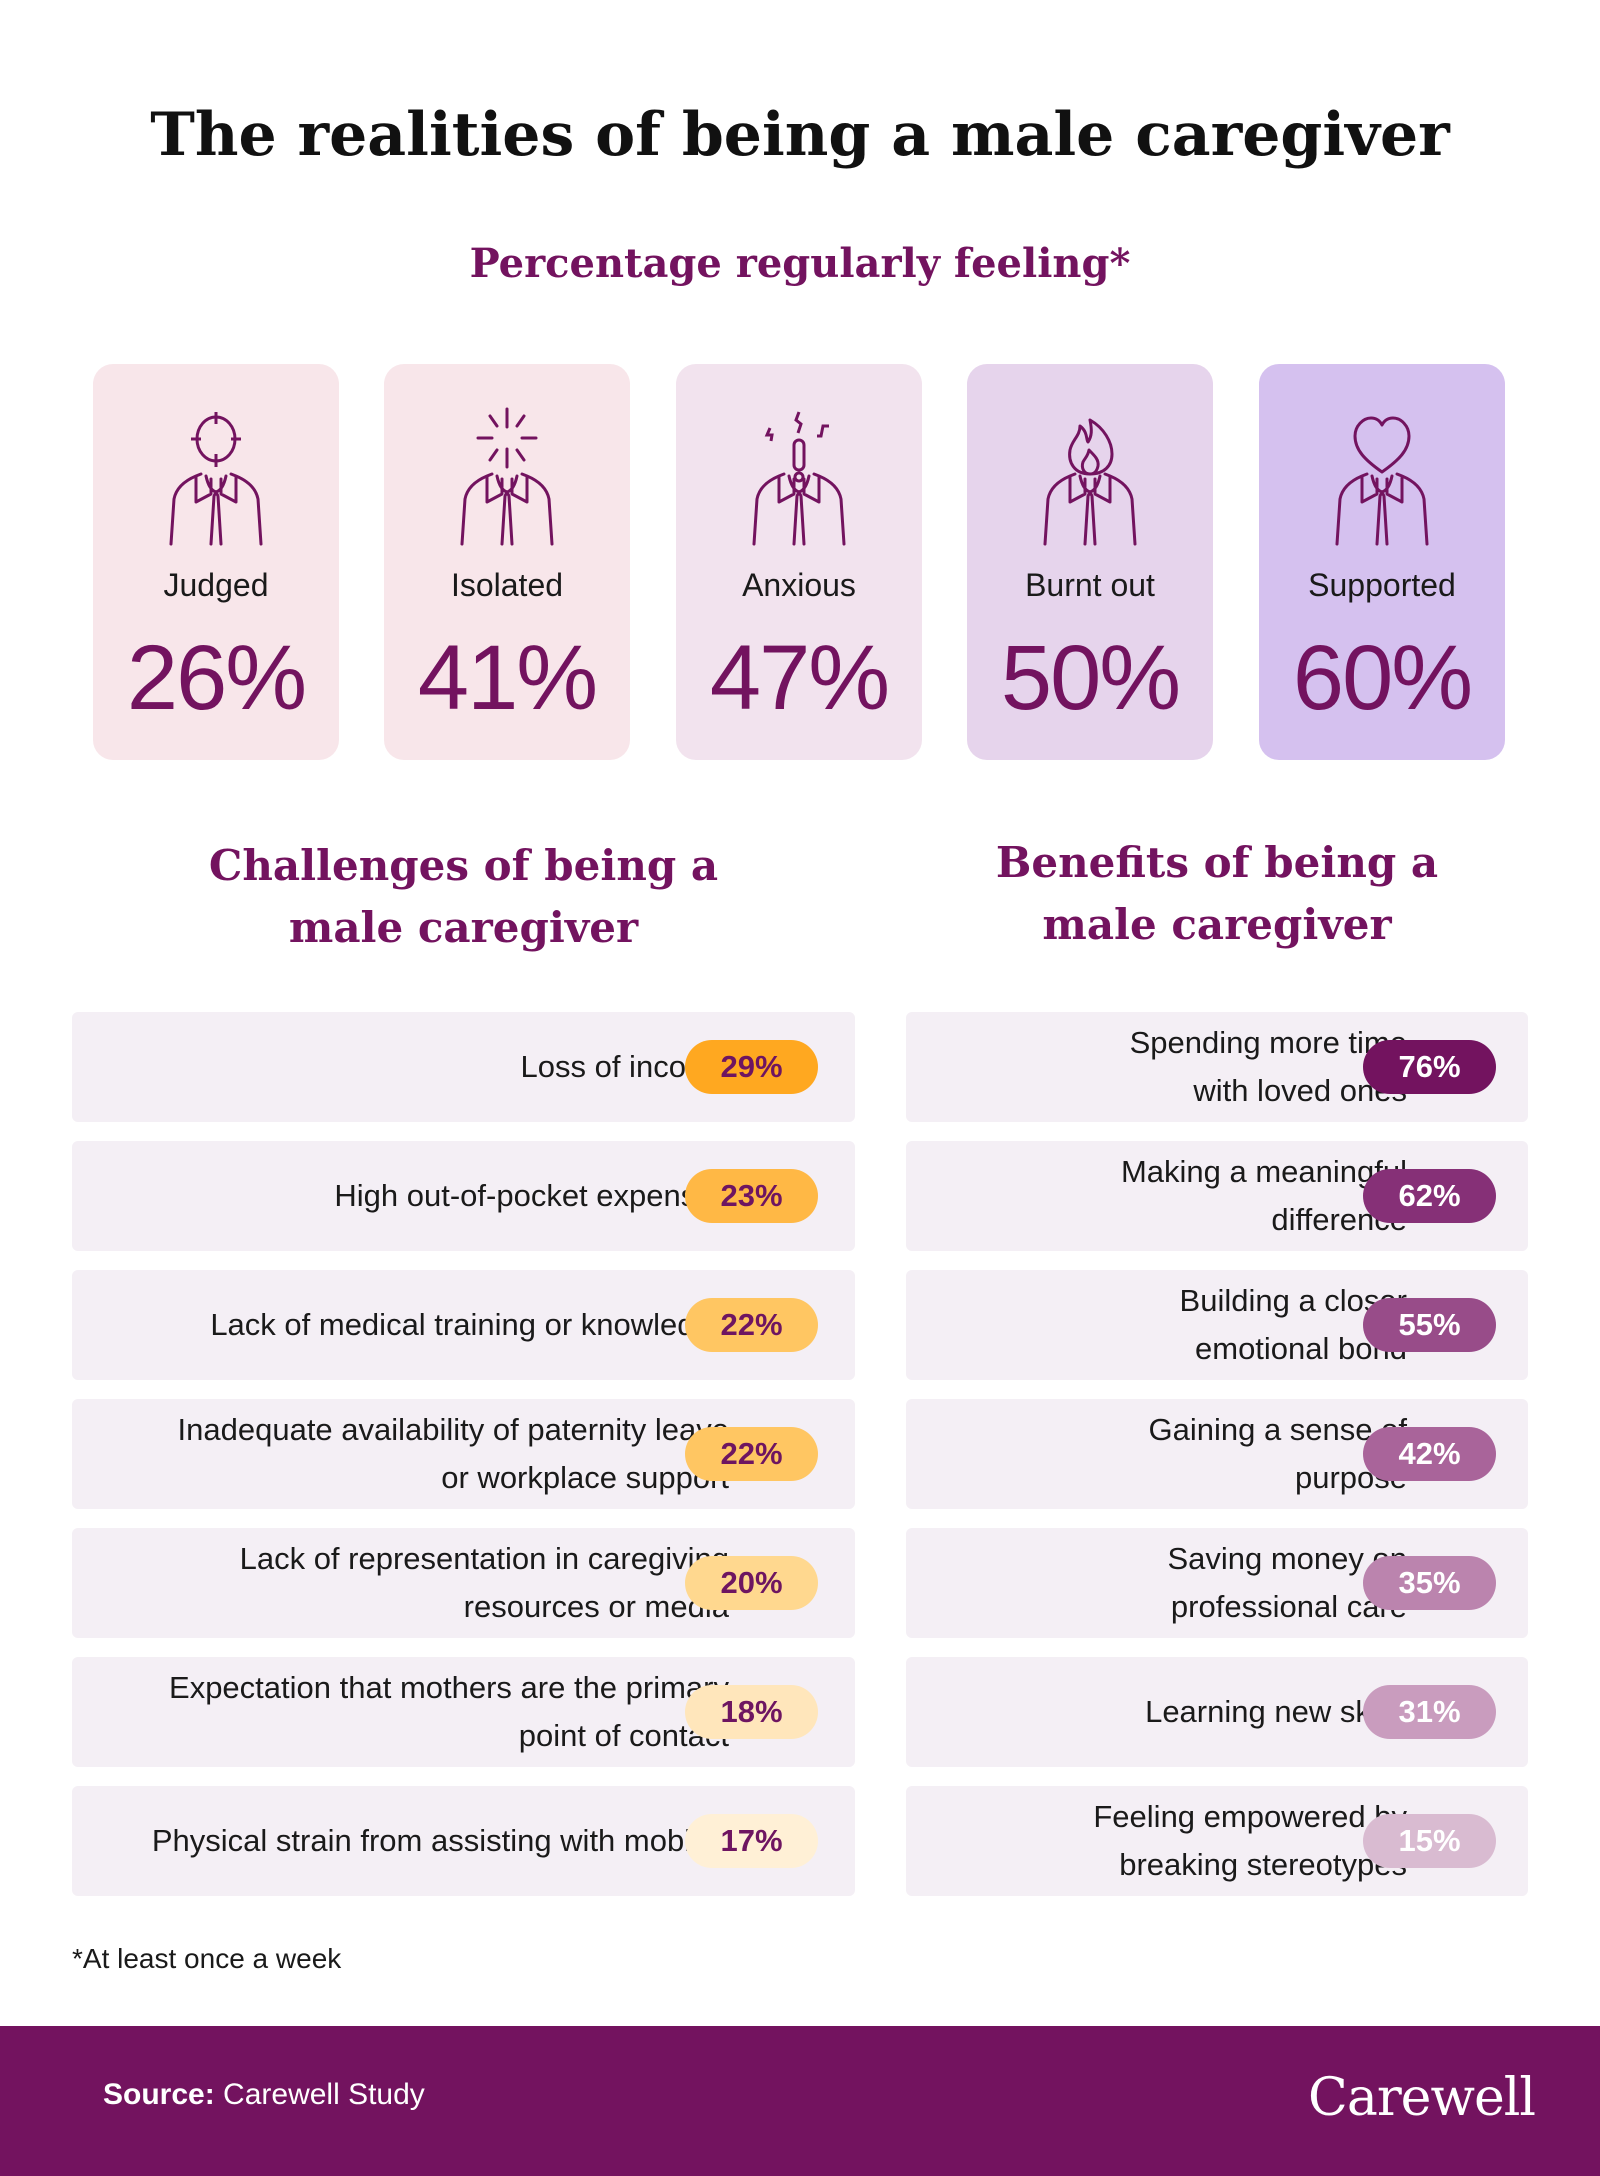 The height and width of the screenshot is (2176, 1600). I want to click on benefits-percentage-pill: 35%, so click(1429, 1583).